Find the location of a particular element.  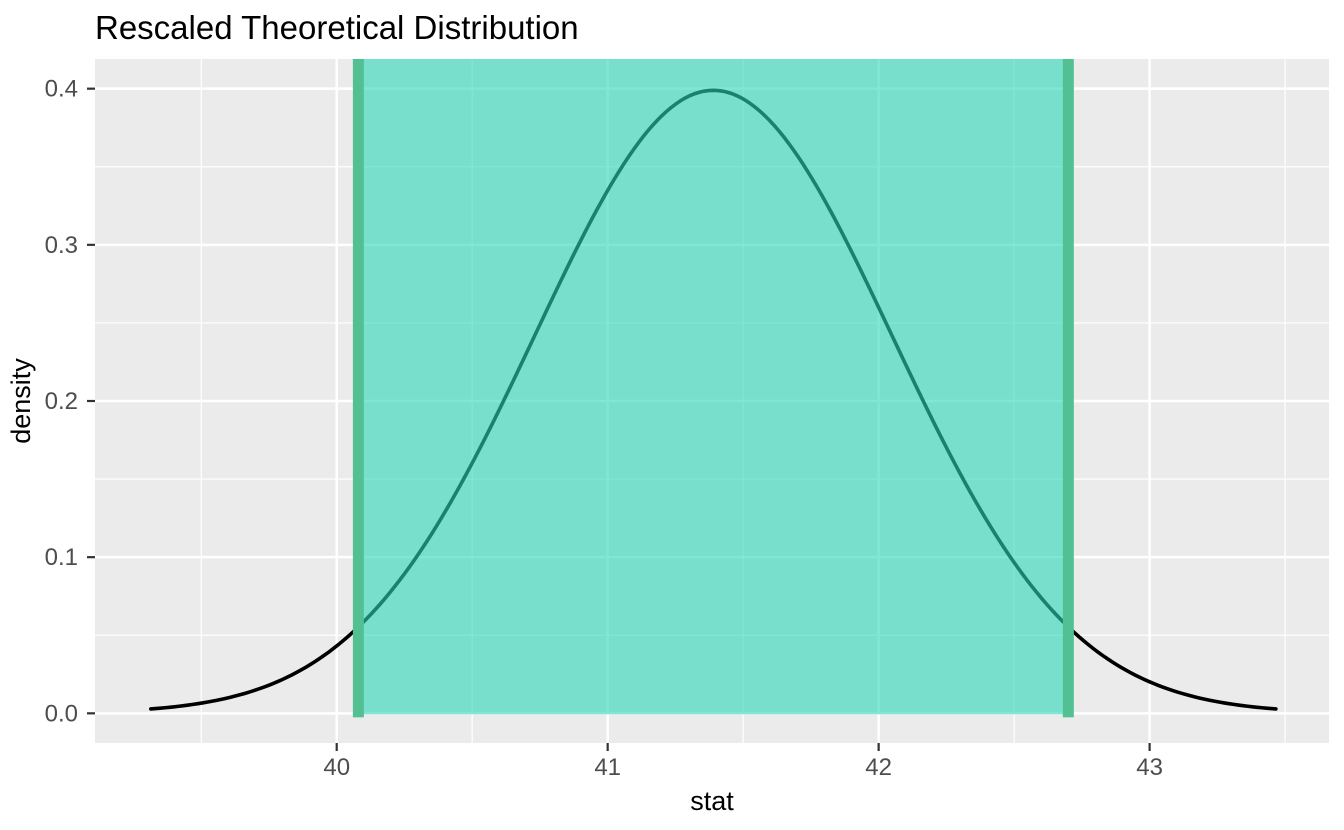

y-tick-label: 0.3 is located at coordinates (61, 245).